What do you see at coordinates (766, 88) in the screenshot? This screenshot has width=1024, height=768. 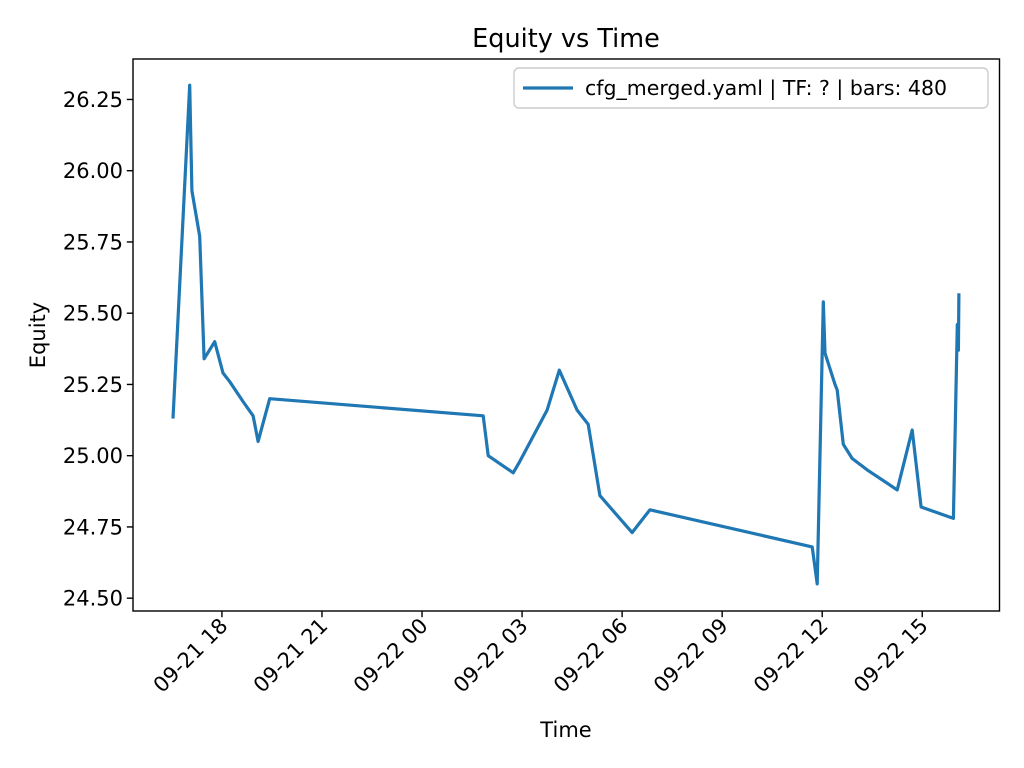 I see `legend-label: cfg_merged.yaml | TF: ? | bars: 480` at bounding box center [766, 88].